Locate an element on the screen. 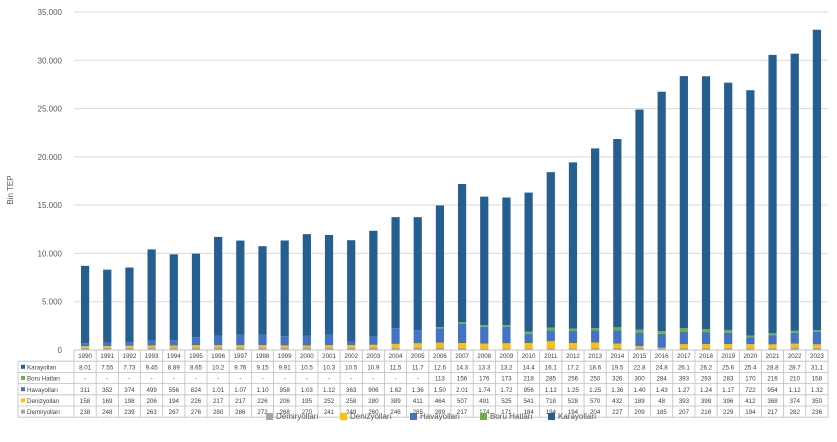  data-label: 1.36 is located at coordinates (617, 390).